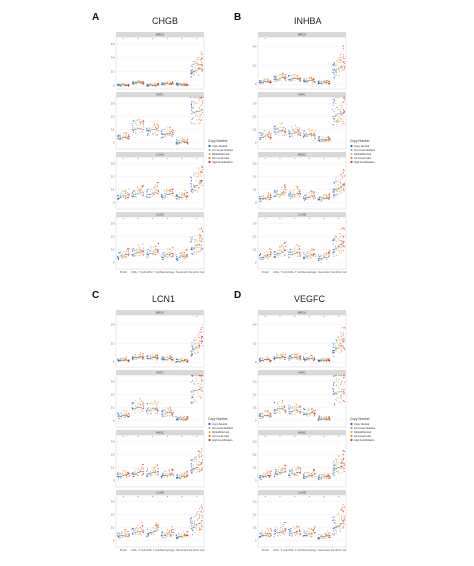  What do you see at coordinates (302, 341) in the screenshot?
I see `facet-plot-area` at bounding box center [302, 341].